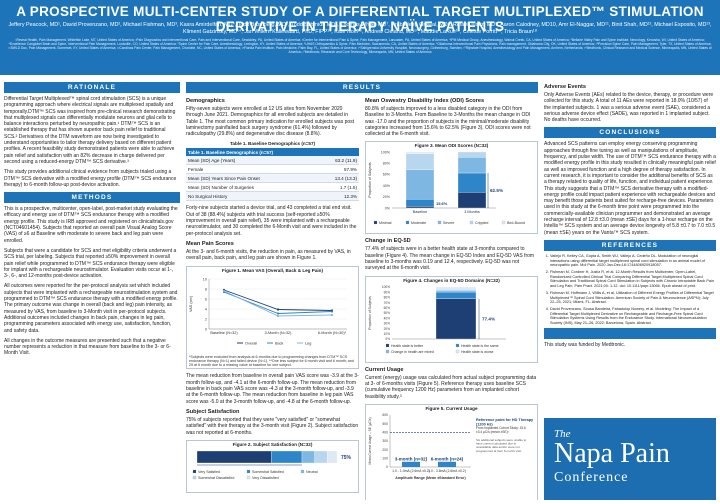  What do you see at coordinates (346, 458) in the screenshot?
I see `satisfaction-label: 75%` at bounding box center [346, 458].